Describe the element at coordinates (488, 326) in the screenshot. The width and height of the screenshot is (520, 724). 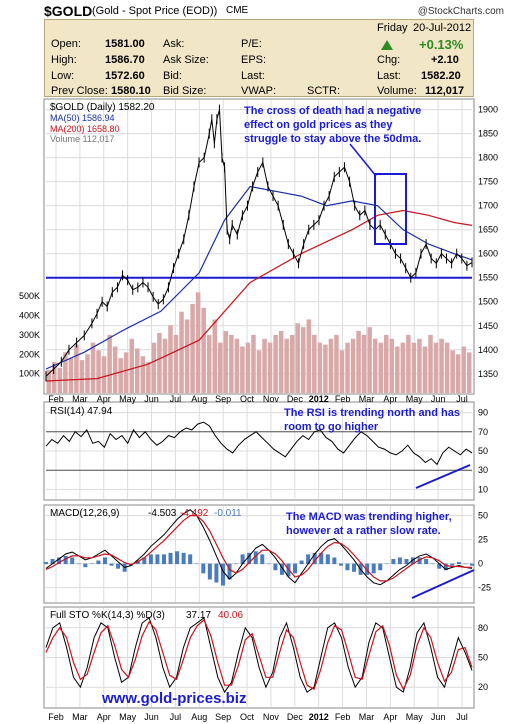
I see `price-y-tick: 1450` at that location.